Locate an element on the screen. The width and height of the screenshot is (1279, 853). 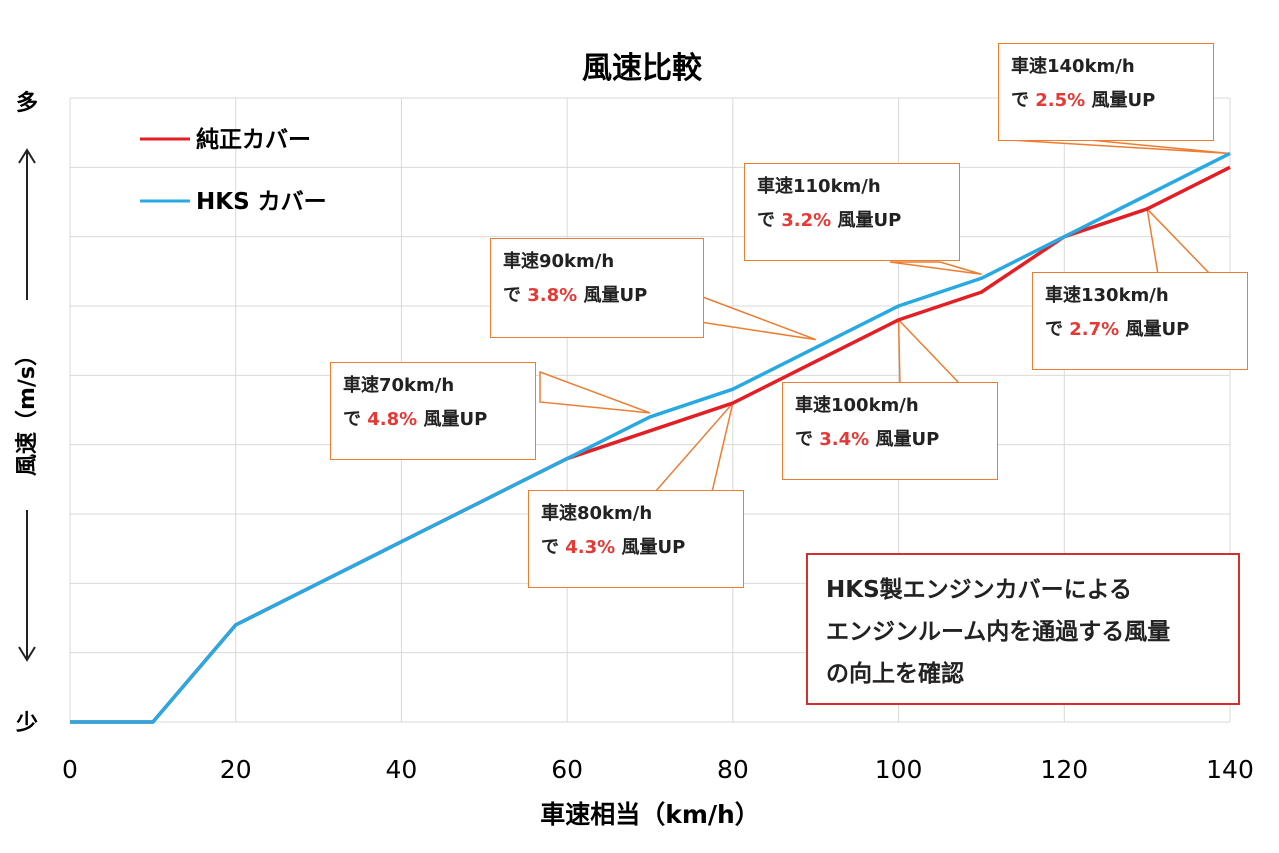
x-tick-label: 60 is located at coordinates (567, 769).